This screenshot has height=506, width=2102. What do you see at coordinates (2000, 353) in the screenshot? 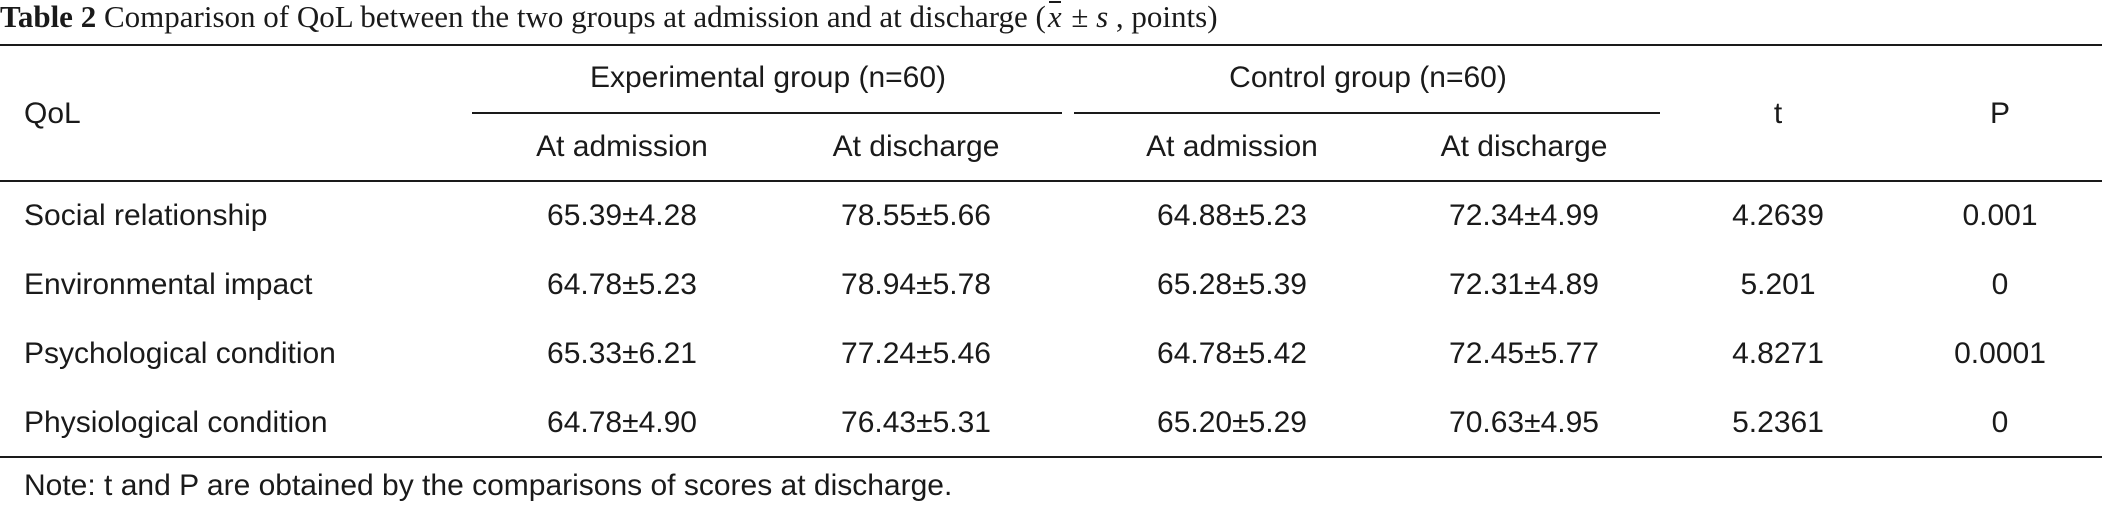
I see `row-p: 0.0001` at bounding box center [2000, 353].